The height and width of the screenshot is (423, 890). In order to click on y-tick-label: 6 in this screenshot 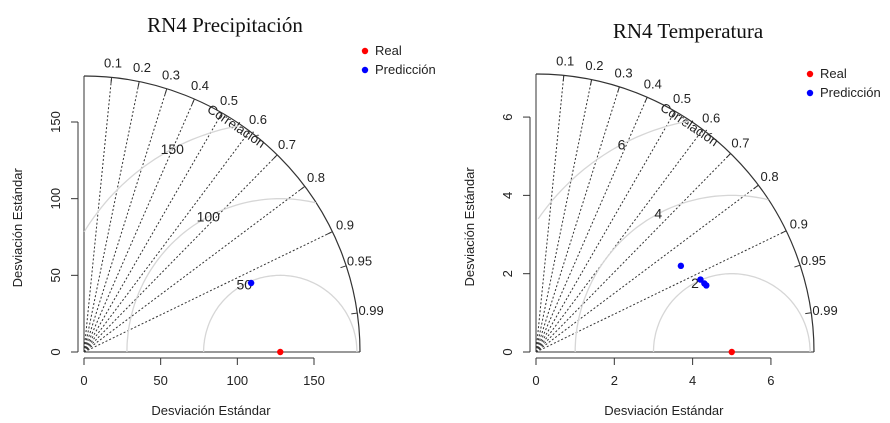, I will do `click(507, 116)`.